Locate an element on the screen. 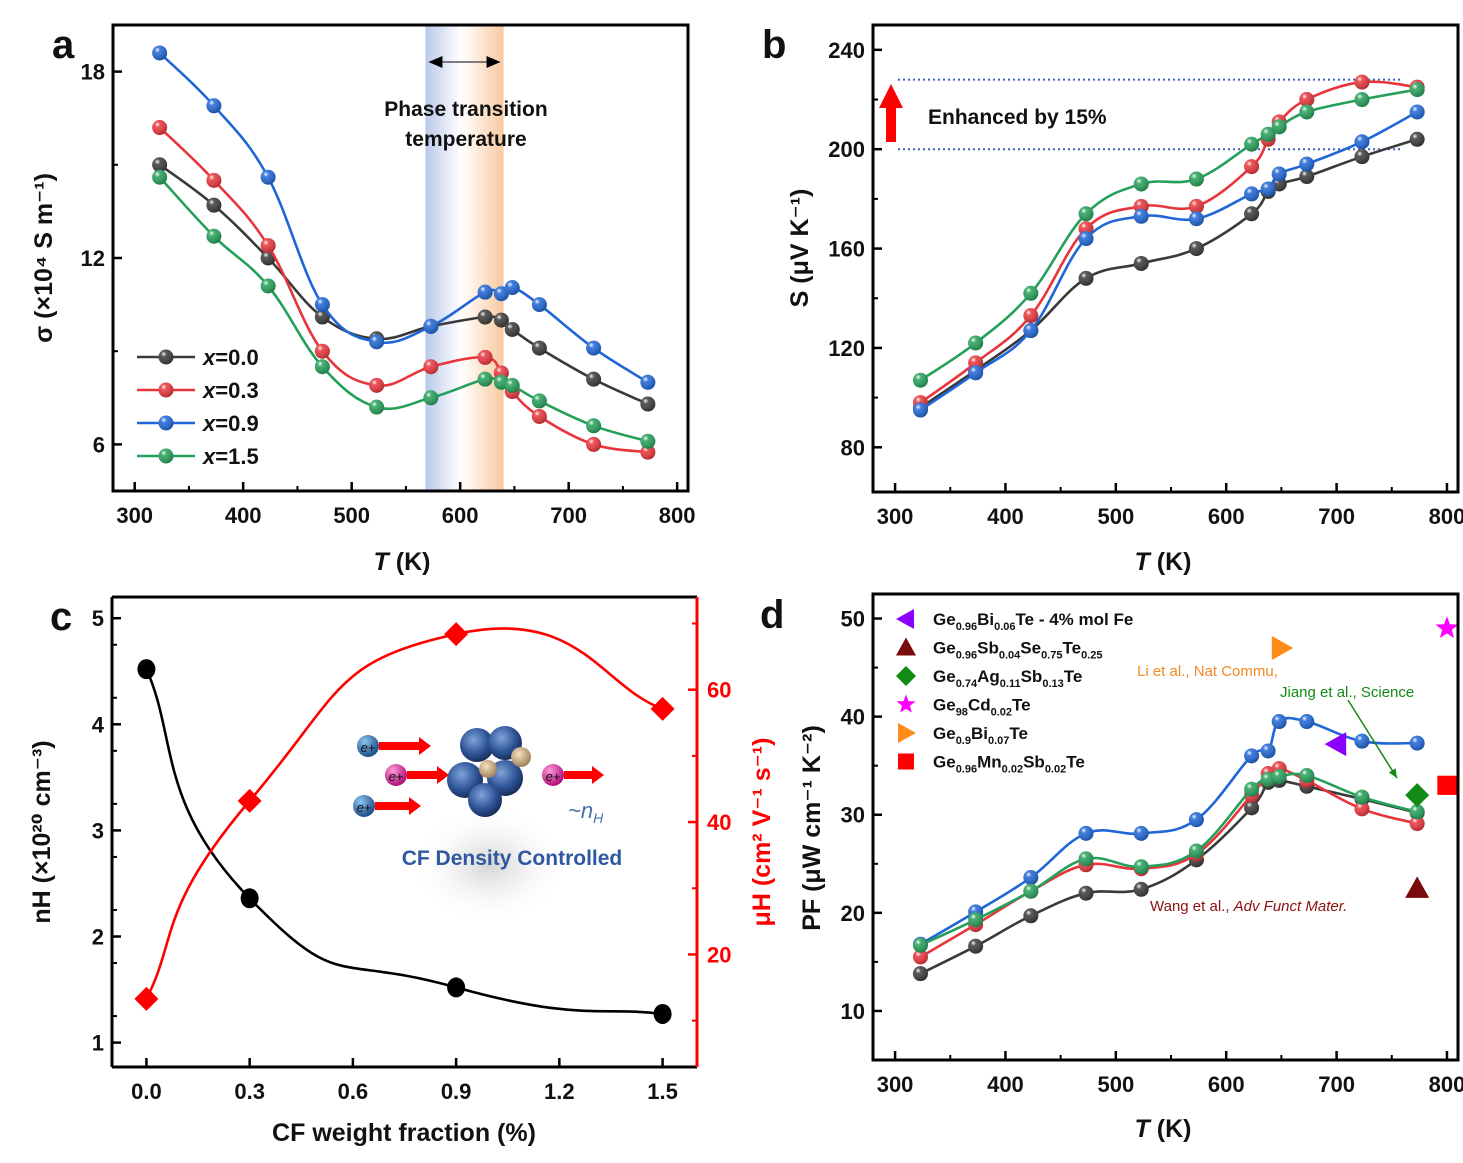 The height and width of the screenshot is (1163, 1463). legend-label: x=0.3 is located at coordinates (230, 390).